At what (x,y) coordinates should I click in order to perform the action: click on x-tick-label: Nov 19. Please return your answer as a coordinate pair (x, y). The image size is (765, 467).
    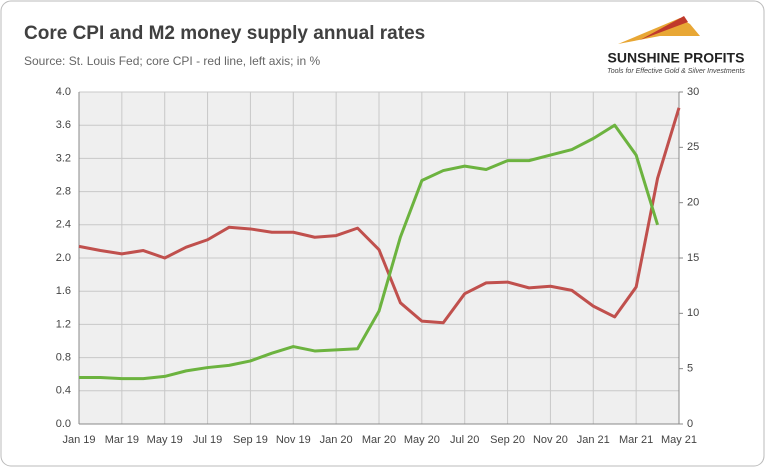
    Looking at the image, I should click on (293, 440).